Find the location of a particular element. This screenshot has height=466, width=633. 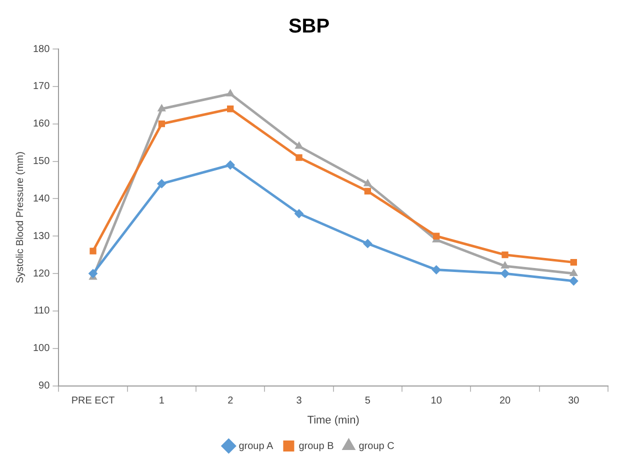

legend-label: group A is located at coordinates (256, 446).